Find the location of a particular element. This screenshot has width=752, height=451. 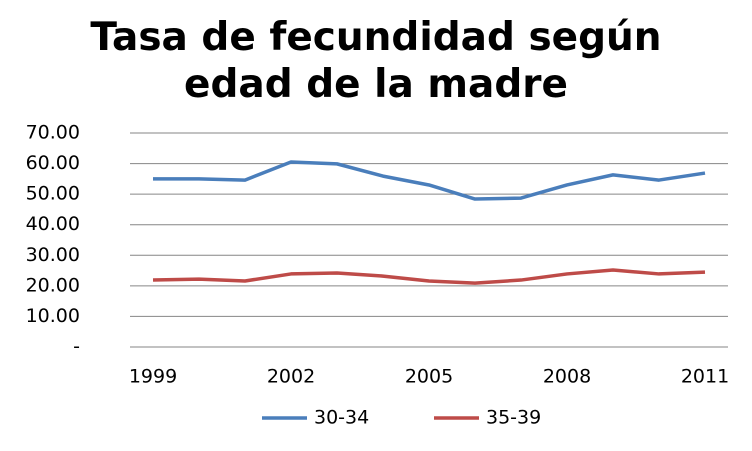

y-tick-label: 30.00 is located at coordinates (53, 255).